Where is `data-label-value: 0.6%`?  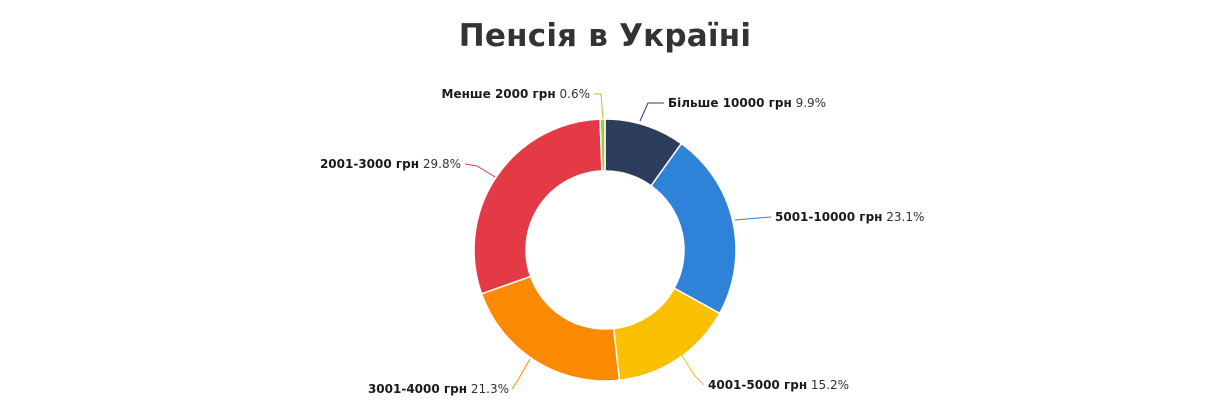
data-label-value: 0.6% is located at coordinates (573, 94).